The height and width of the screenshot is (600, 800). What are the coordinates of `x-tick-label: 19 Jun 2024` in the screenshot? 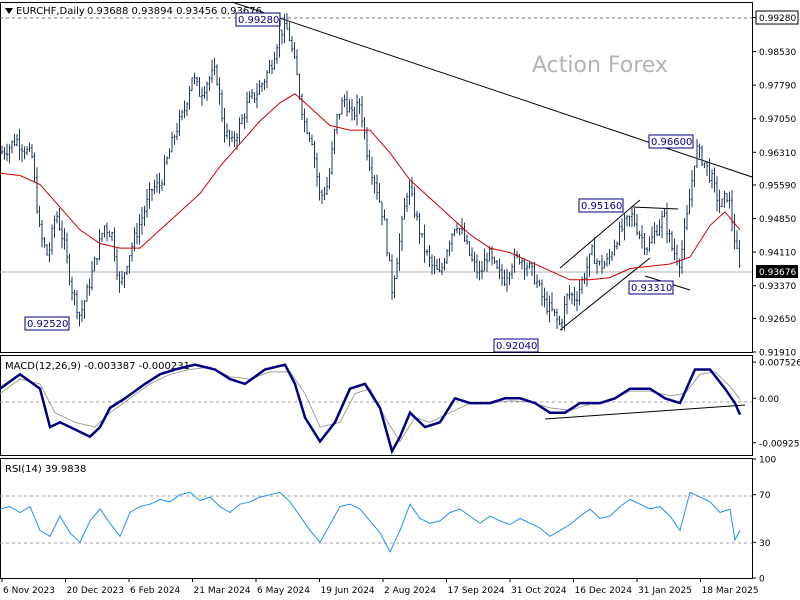 It's located at (348, 591).